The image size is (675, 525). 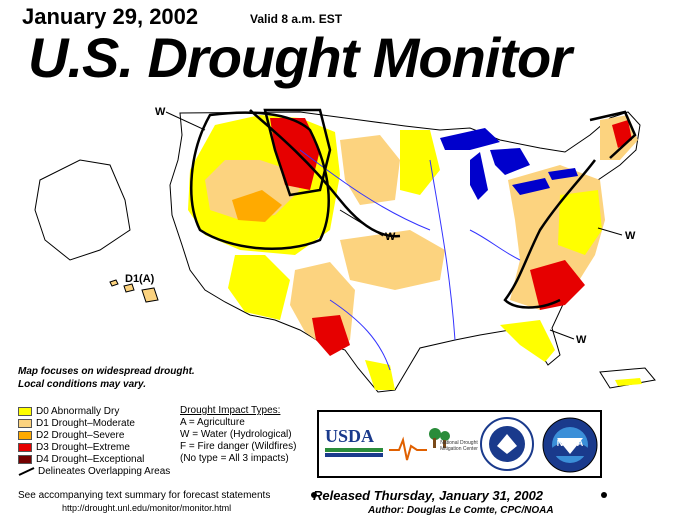 What do you see at coordinates (509, 164) in the screenshot?
I see `great-lakes` at bounding box center [509, 164].